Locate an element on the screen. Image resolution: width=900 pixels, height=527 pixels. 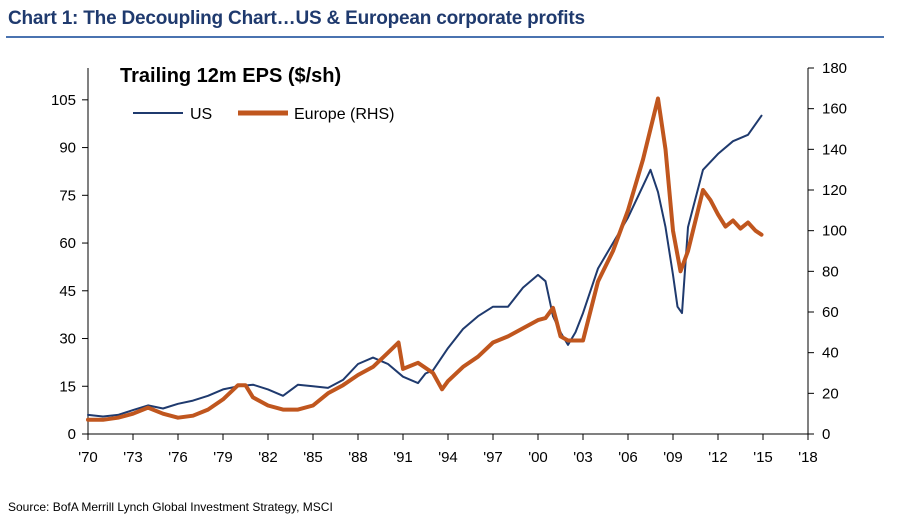
x-tick-label: '91 is located at coordinates (403, 457).